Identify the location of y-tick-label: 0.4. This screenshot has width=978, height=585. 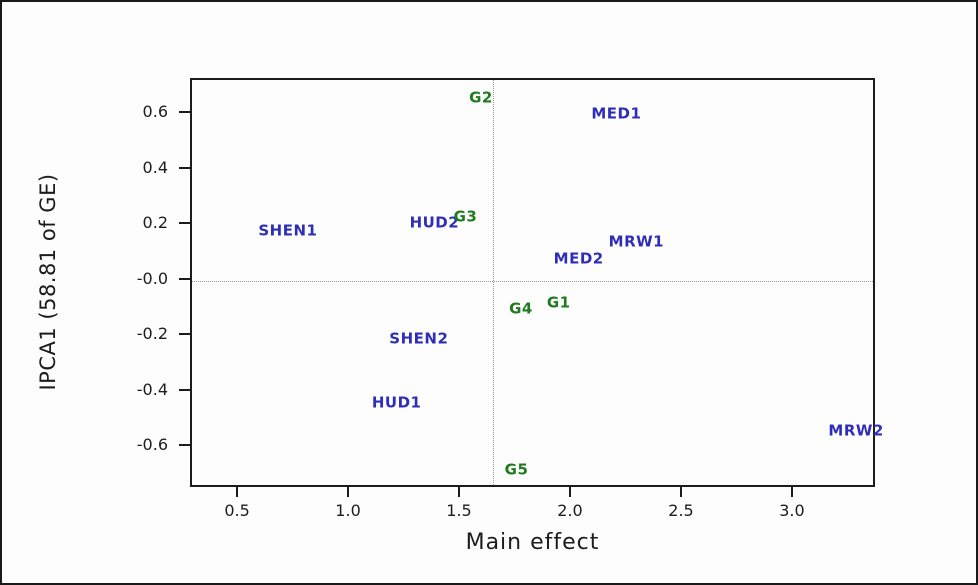
(155, 167).